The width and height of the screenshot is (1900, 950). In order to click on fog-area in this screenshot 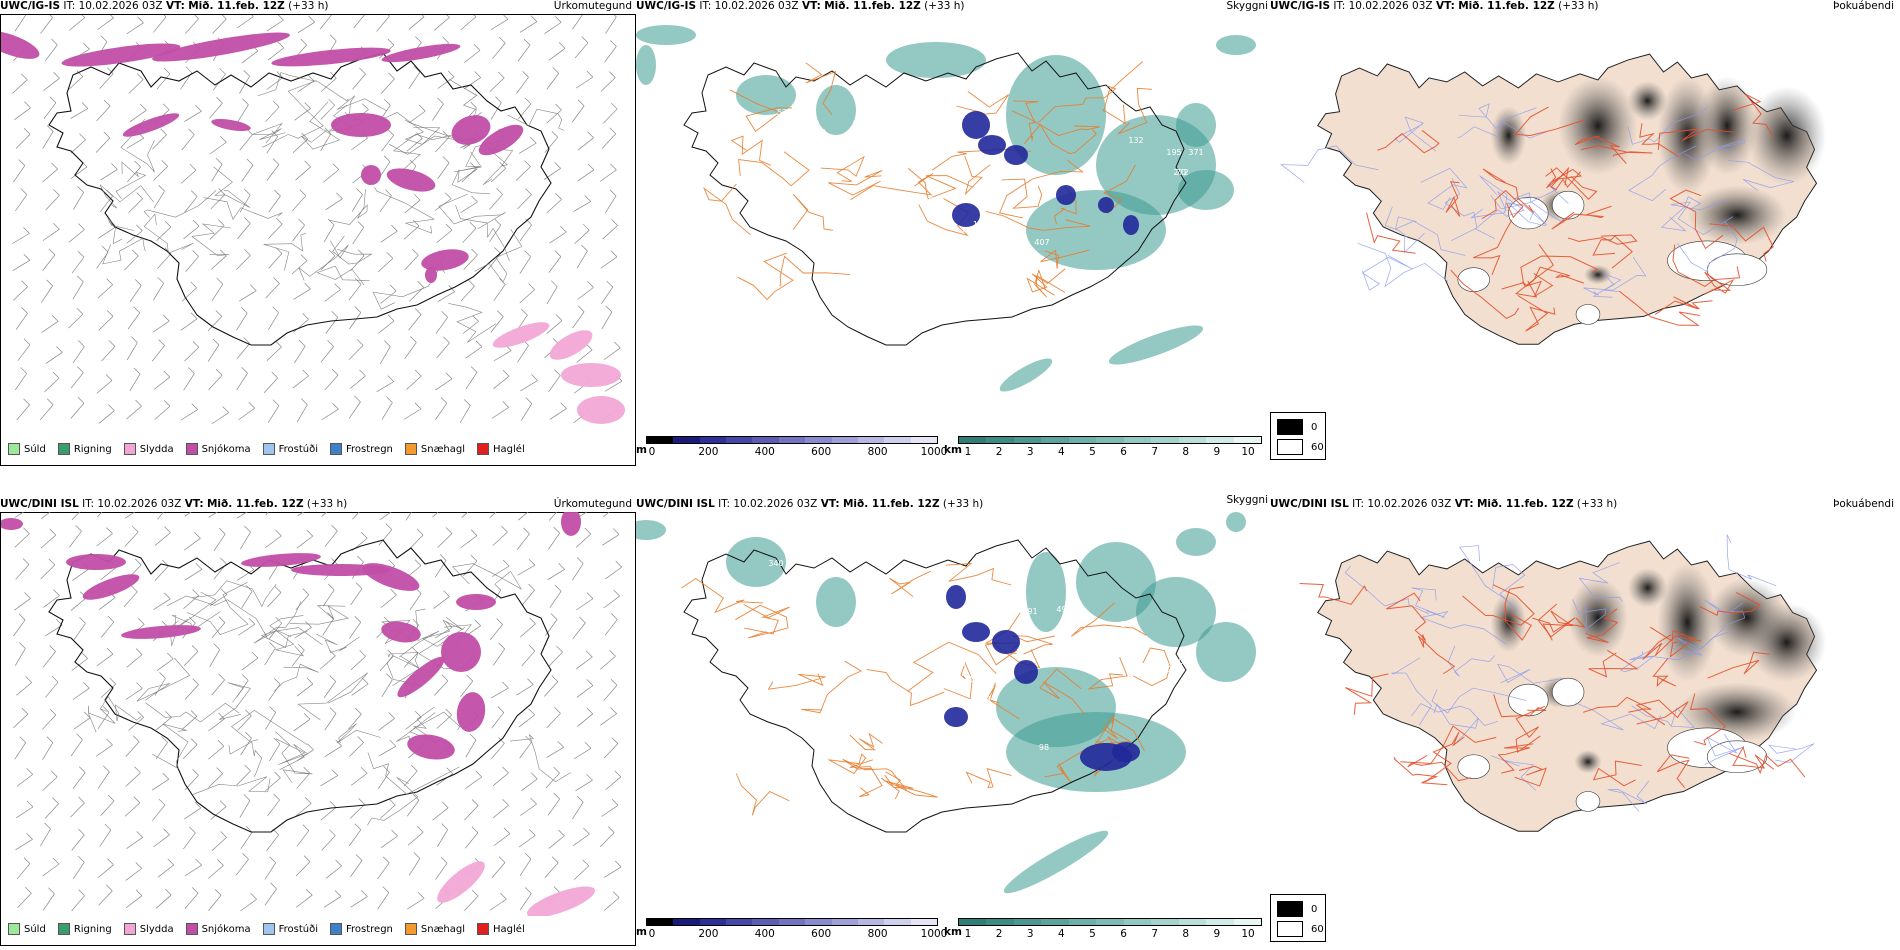, I will do `click(1588, 761)`.